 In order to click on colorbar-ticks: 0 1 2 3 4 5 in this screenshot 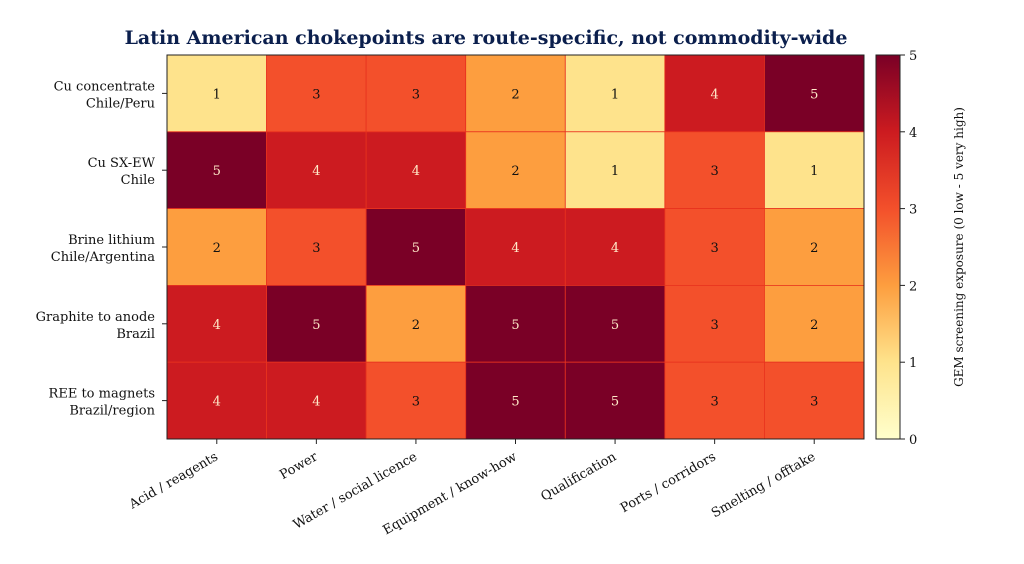, I will do `click(908, 248)`.